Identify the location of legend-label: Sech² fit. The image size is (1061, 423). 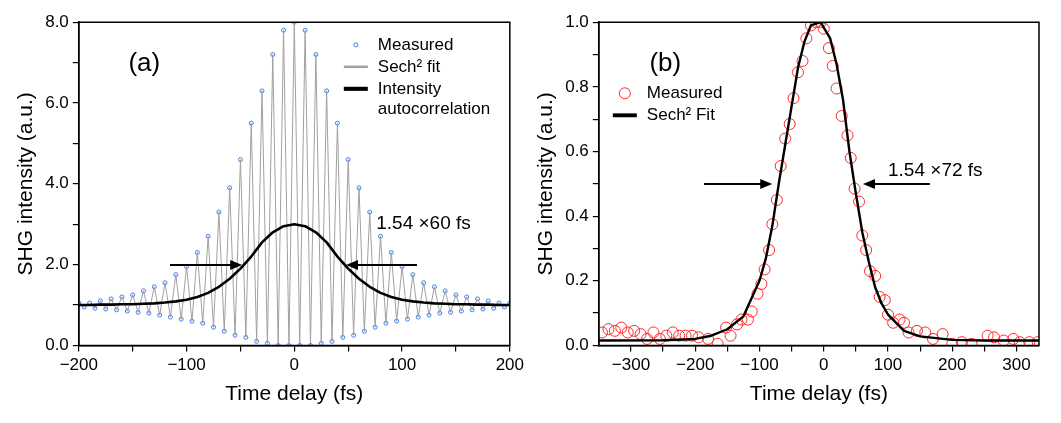
(409, 66).